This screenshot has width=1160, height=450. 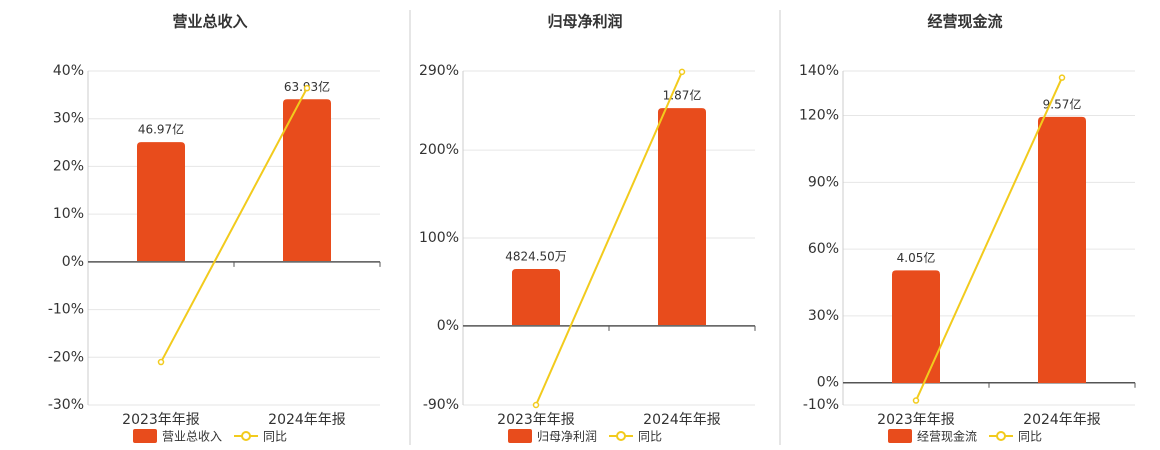 What do you see at coordinates (682, 95) in the screenshot?
I see `bar-value-label: 1.87亿` at bounding box center [682, 95].